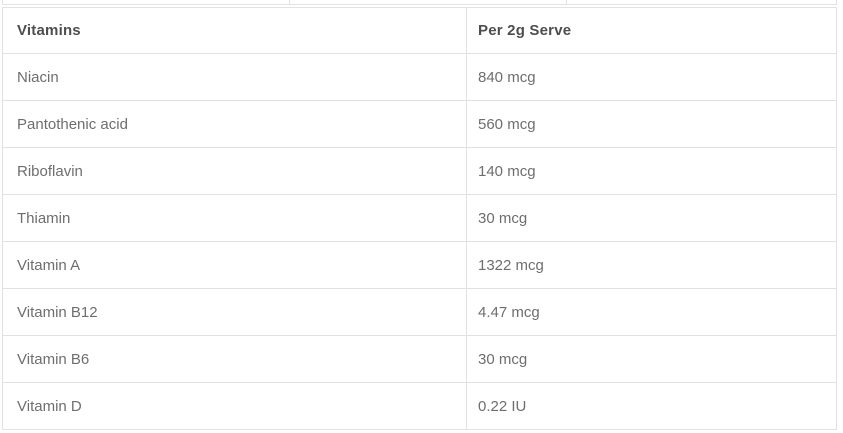 This screenshot has width=843, height=433. What do you see at coordinates (651, 30) in the screenshot?
I see `per-serve-column-header: Per 2g Serve` at bounding box center [651, 30].